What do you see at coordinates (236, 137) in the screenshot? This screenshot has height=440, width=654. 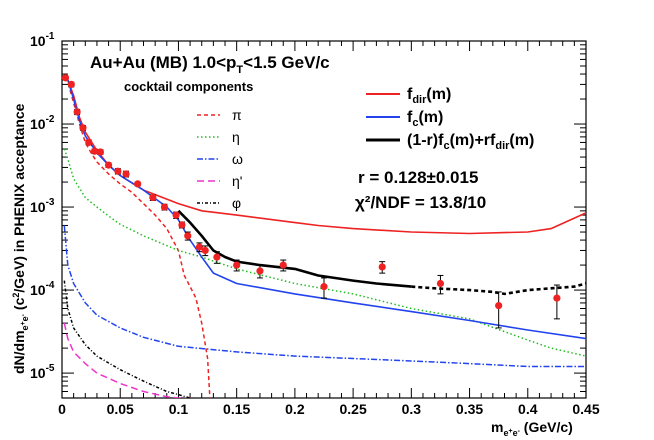 I see `cocktail-label: η` at bounding box center [236, 137].